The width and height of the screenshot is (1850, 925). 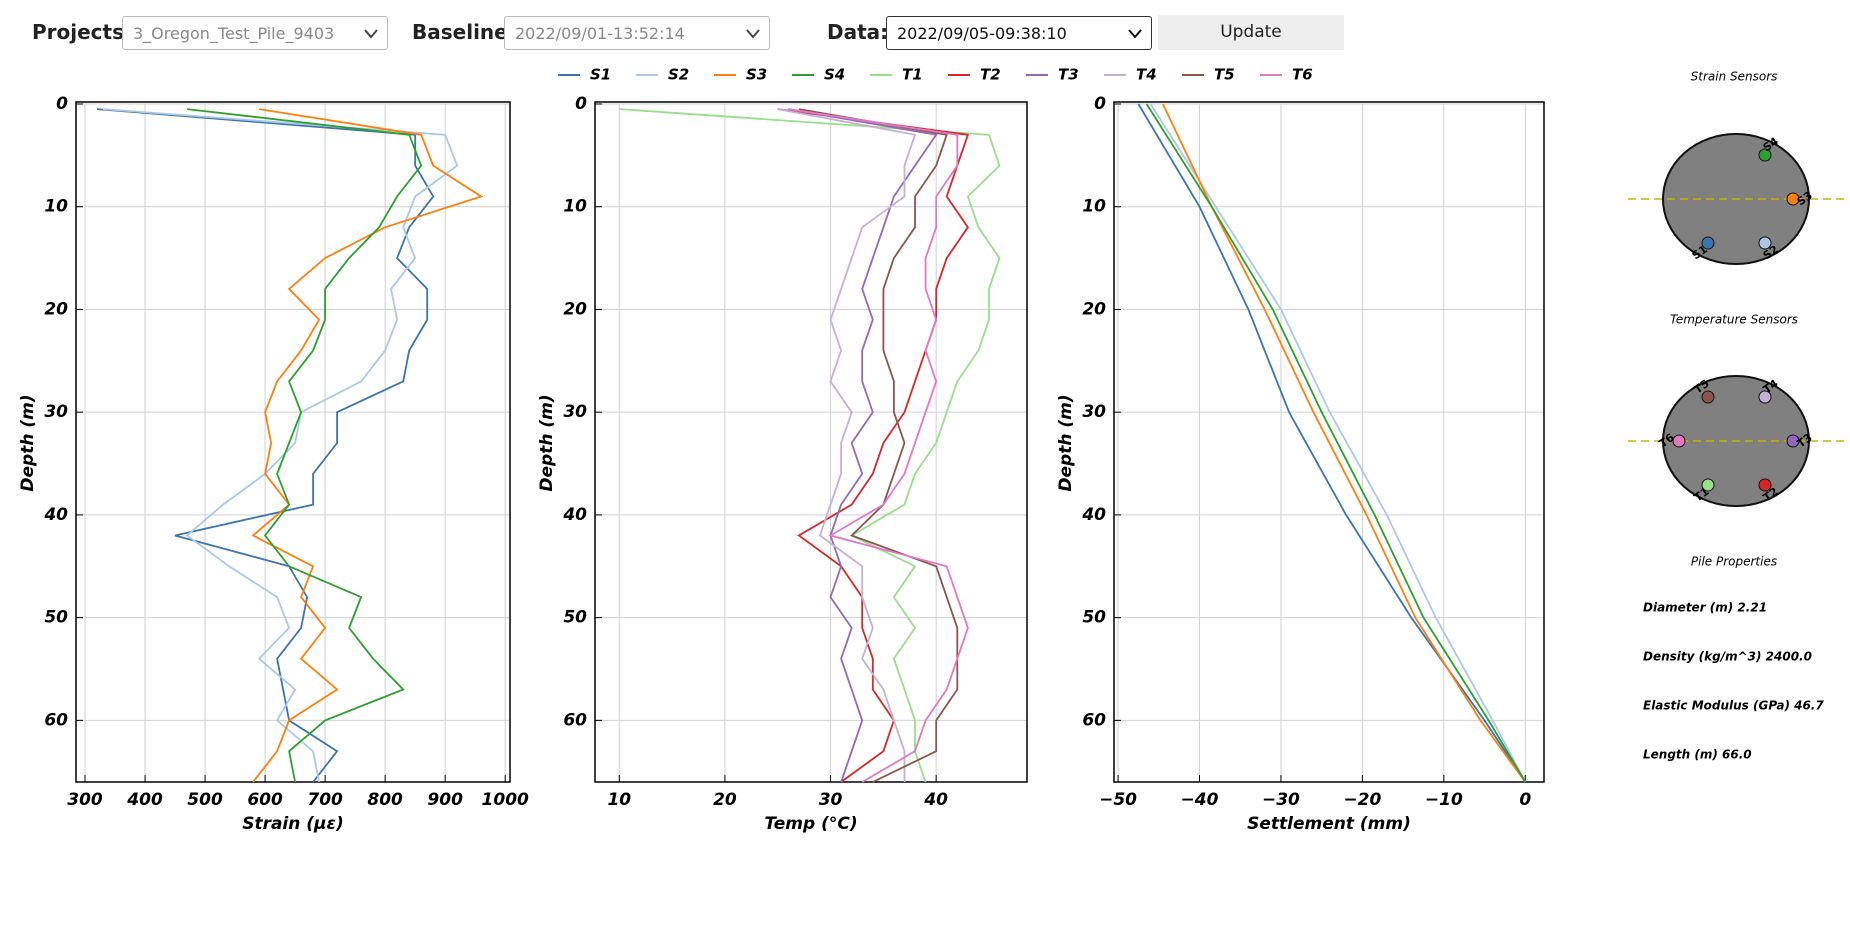 What do you see at coordinates (1734, 77) in the screenshot?
I see `panel-title: Strain Sensors` at bounding box center [1734, 77].